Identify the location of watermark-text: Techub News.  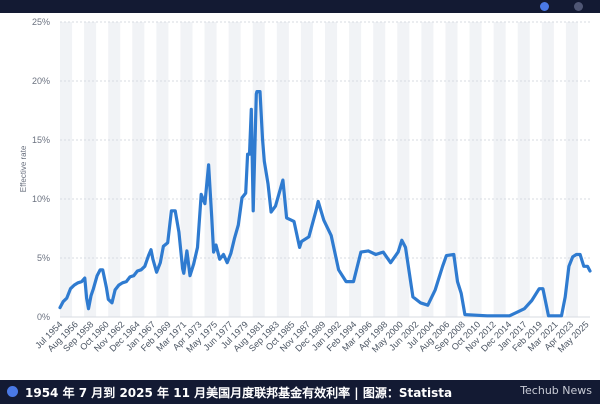
(556, 390).